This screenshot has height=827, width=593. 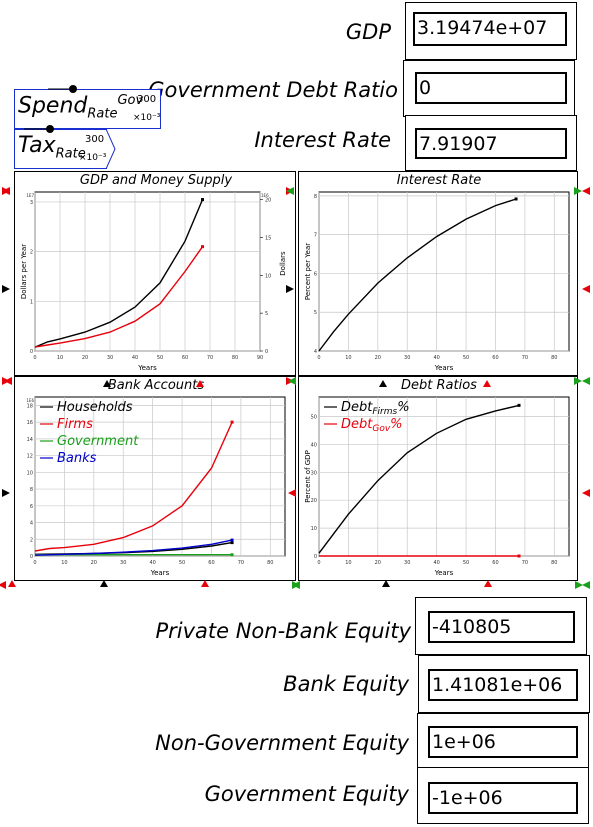 I want to click on chart-title: Interest Rate, so click(x=439, y=180).